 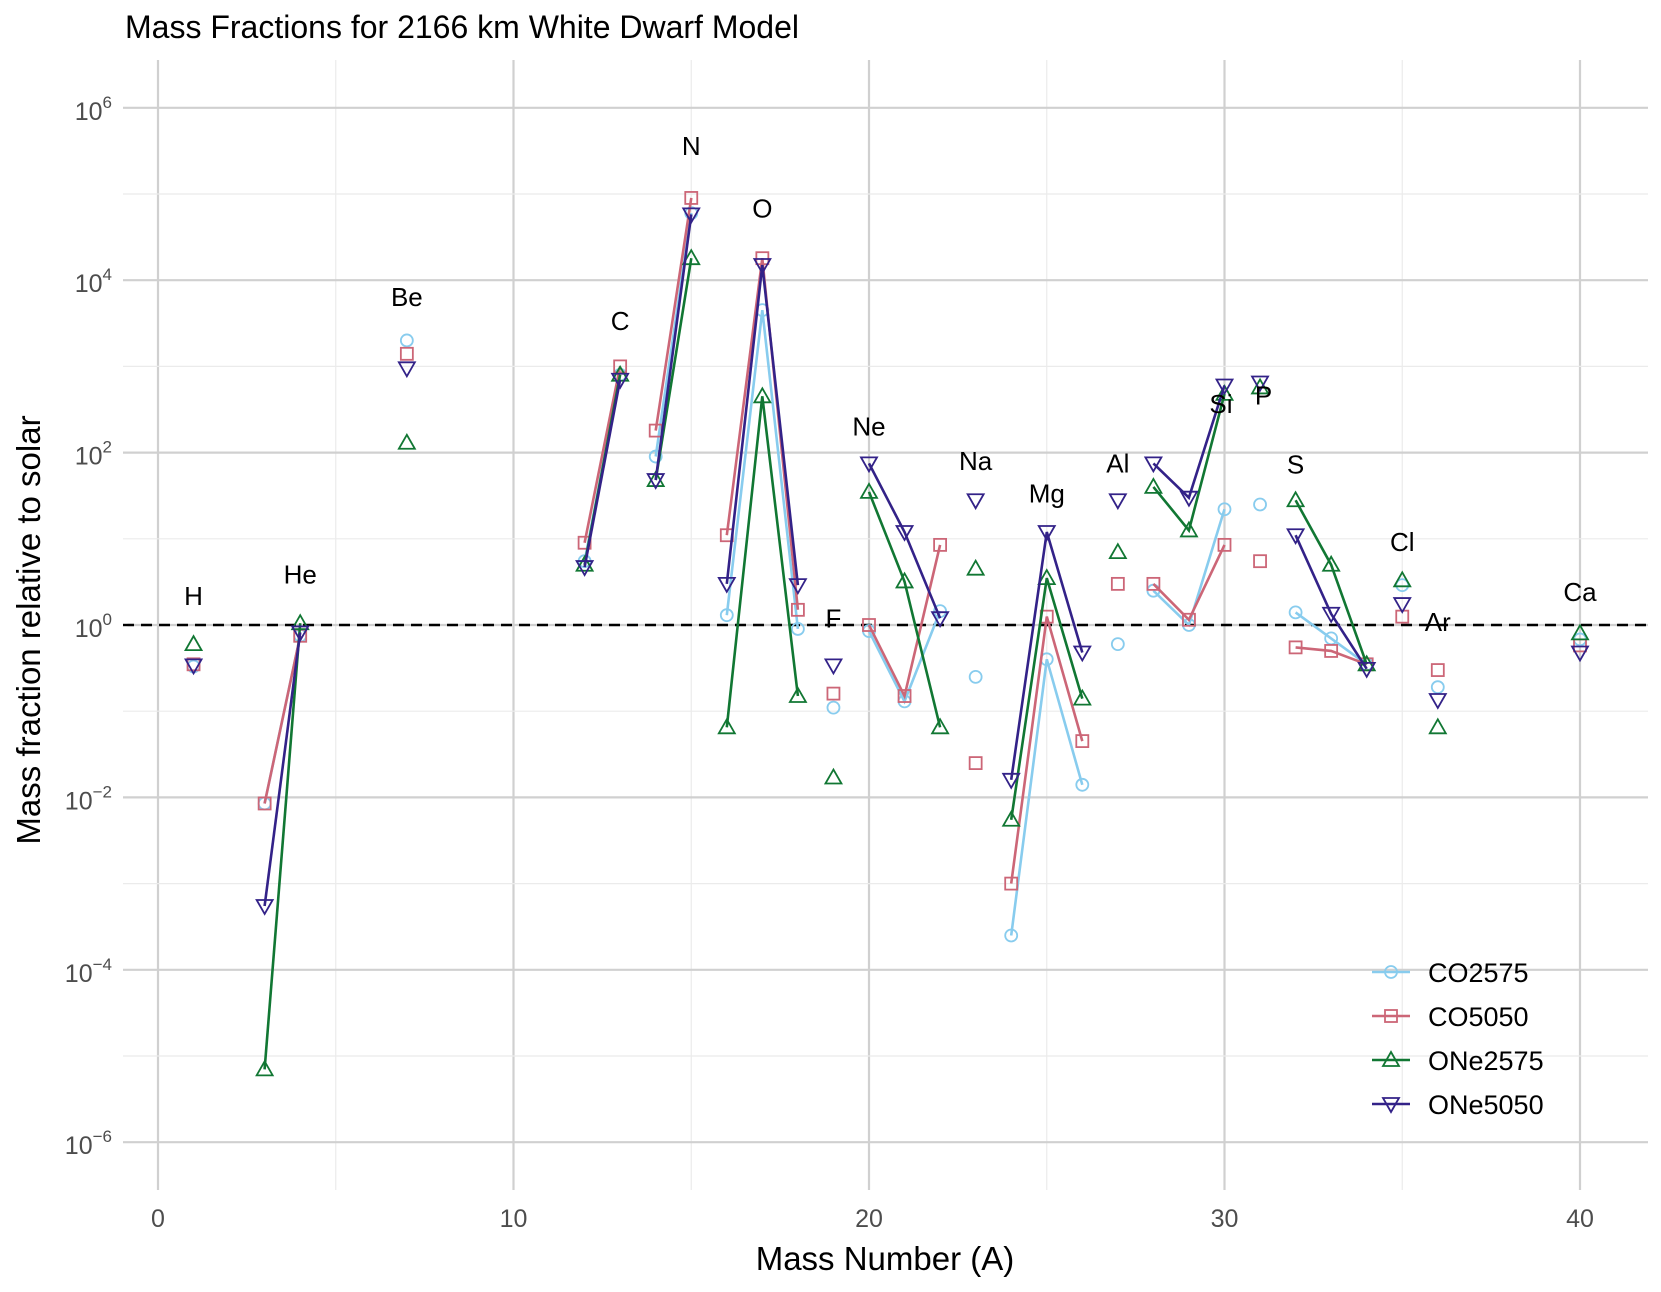 I want to click on element-label: C, so click(x=620, y=321).